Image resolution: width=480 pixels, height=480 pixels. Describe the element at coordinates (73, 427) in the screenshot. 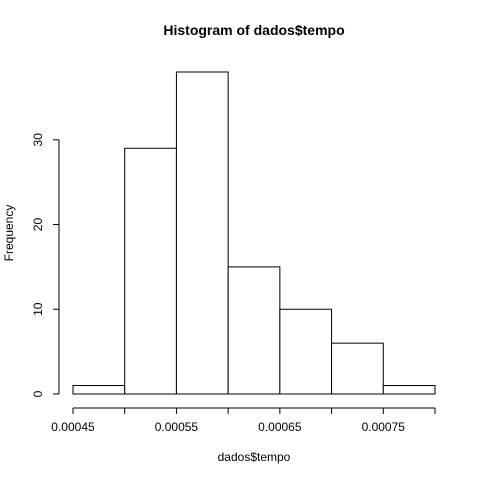

I see `x-tick-label: 0.00045` at that location.